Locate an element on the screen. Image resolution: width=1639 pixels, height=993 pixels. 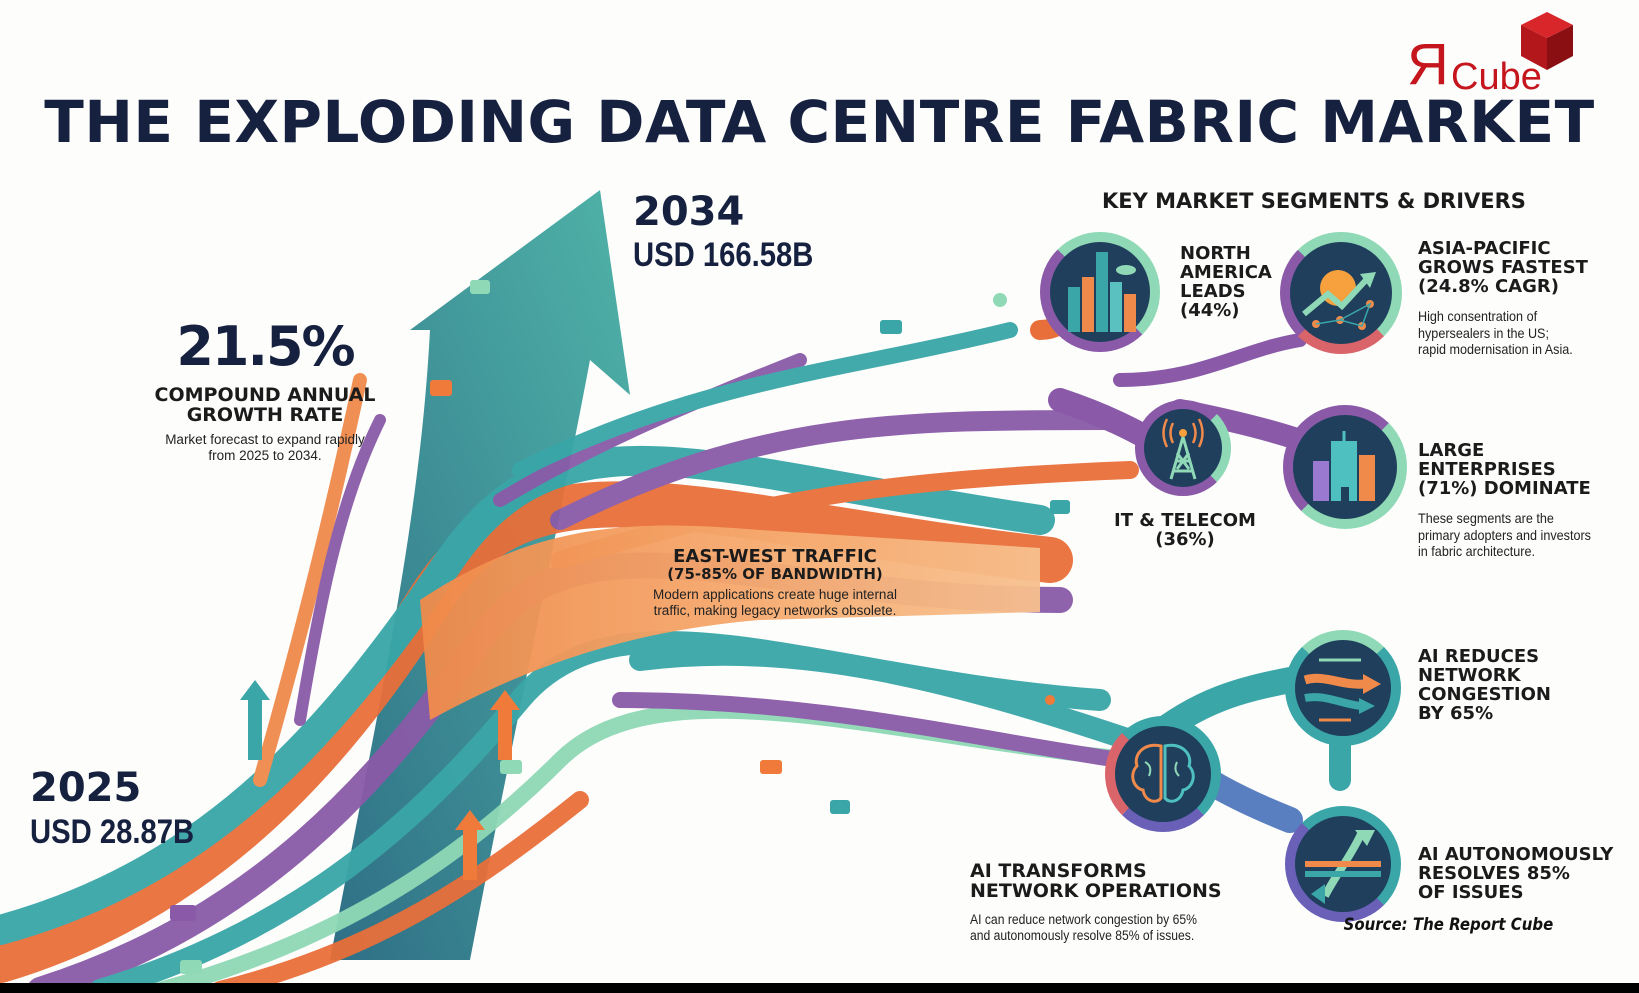
ai-reduces-line4: BY 65% is located at coordinates (1456, 713).